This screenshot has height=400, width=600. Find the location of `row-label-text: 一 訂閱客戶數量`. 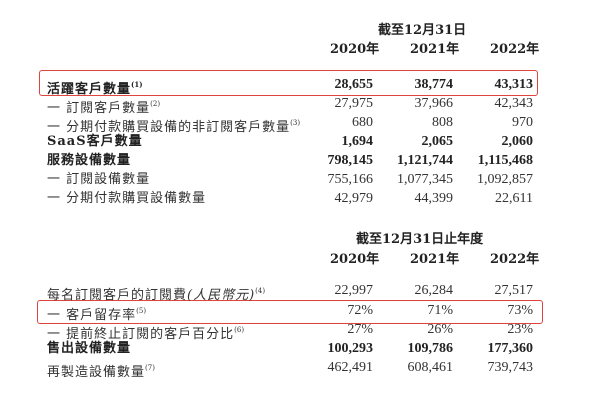

row-label-text: 一 訂閱客戶數量 is located at coordinates (99, 108).